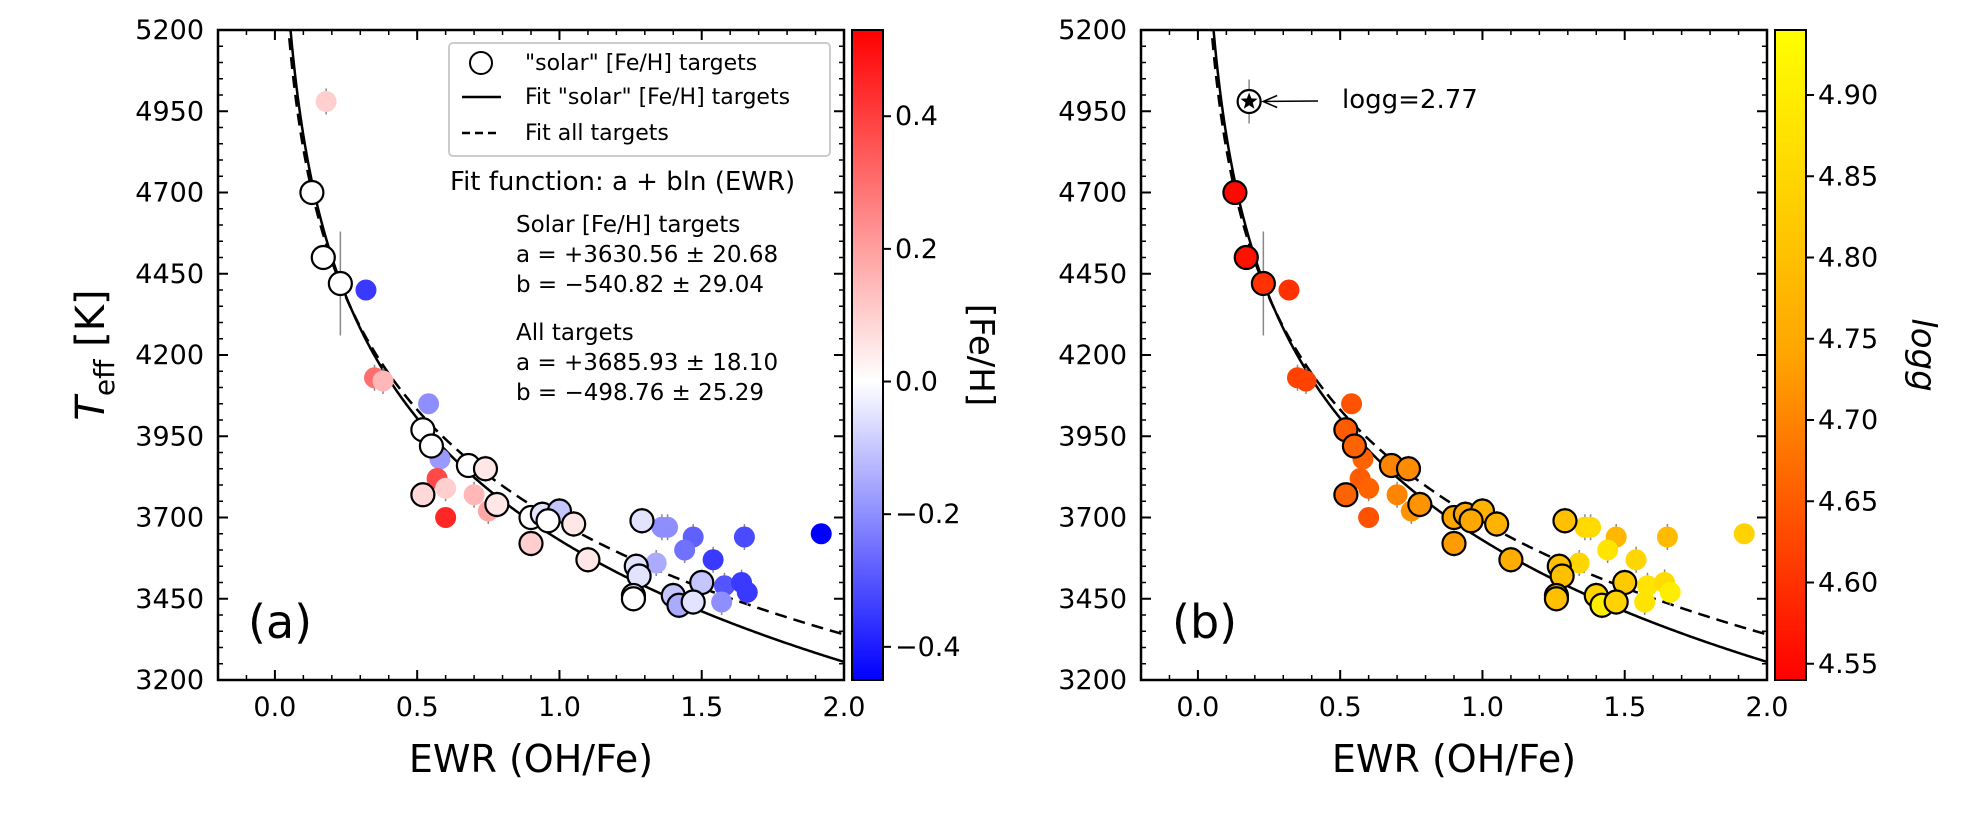 This screenshot has height=822, width=1964. What do you see at coordinates (928, 514) in the screenshot?
I see `colorbar-tick-label: −0.2` at bounding box center [928, 514].